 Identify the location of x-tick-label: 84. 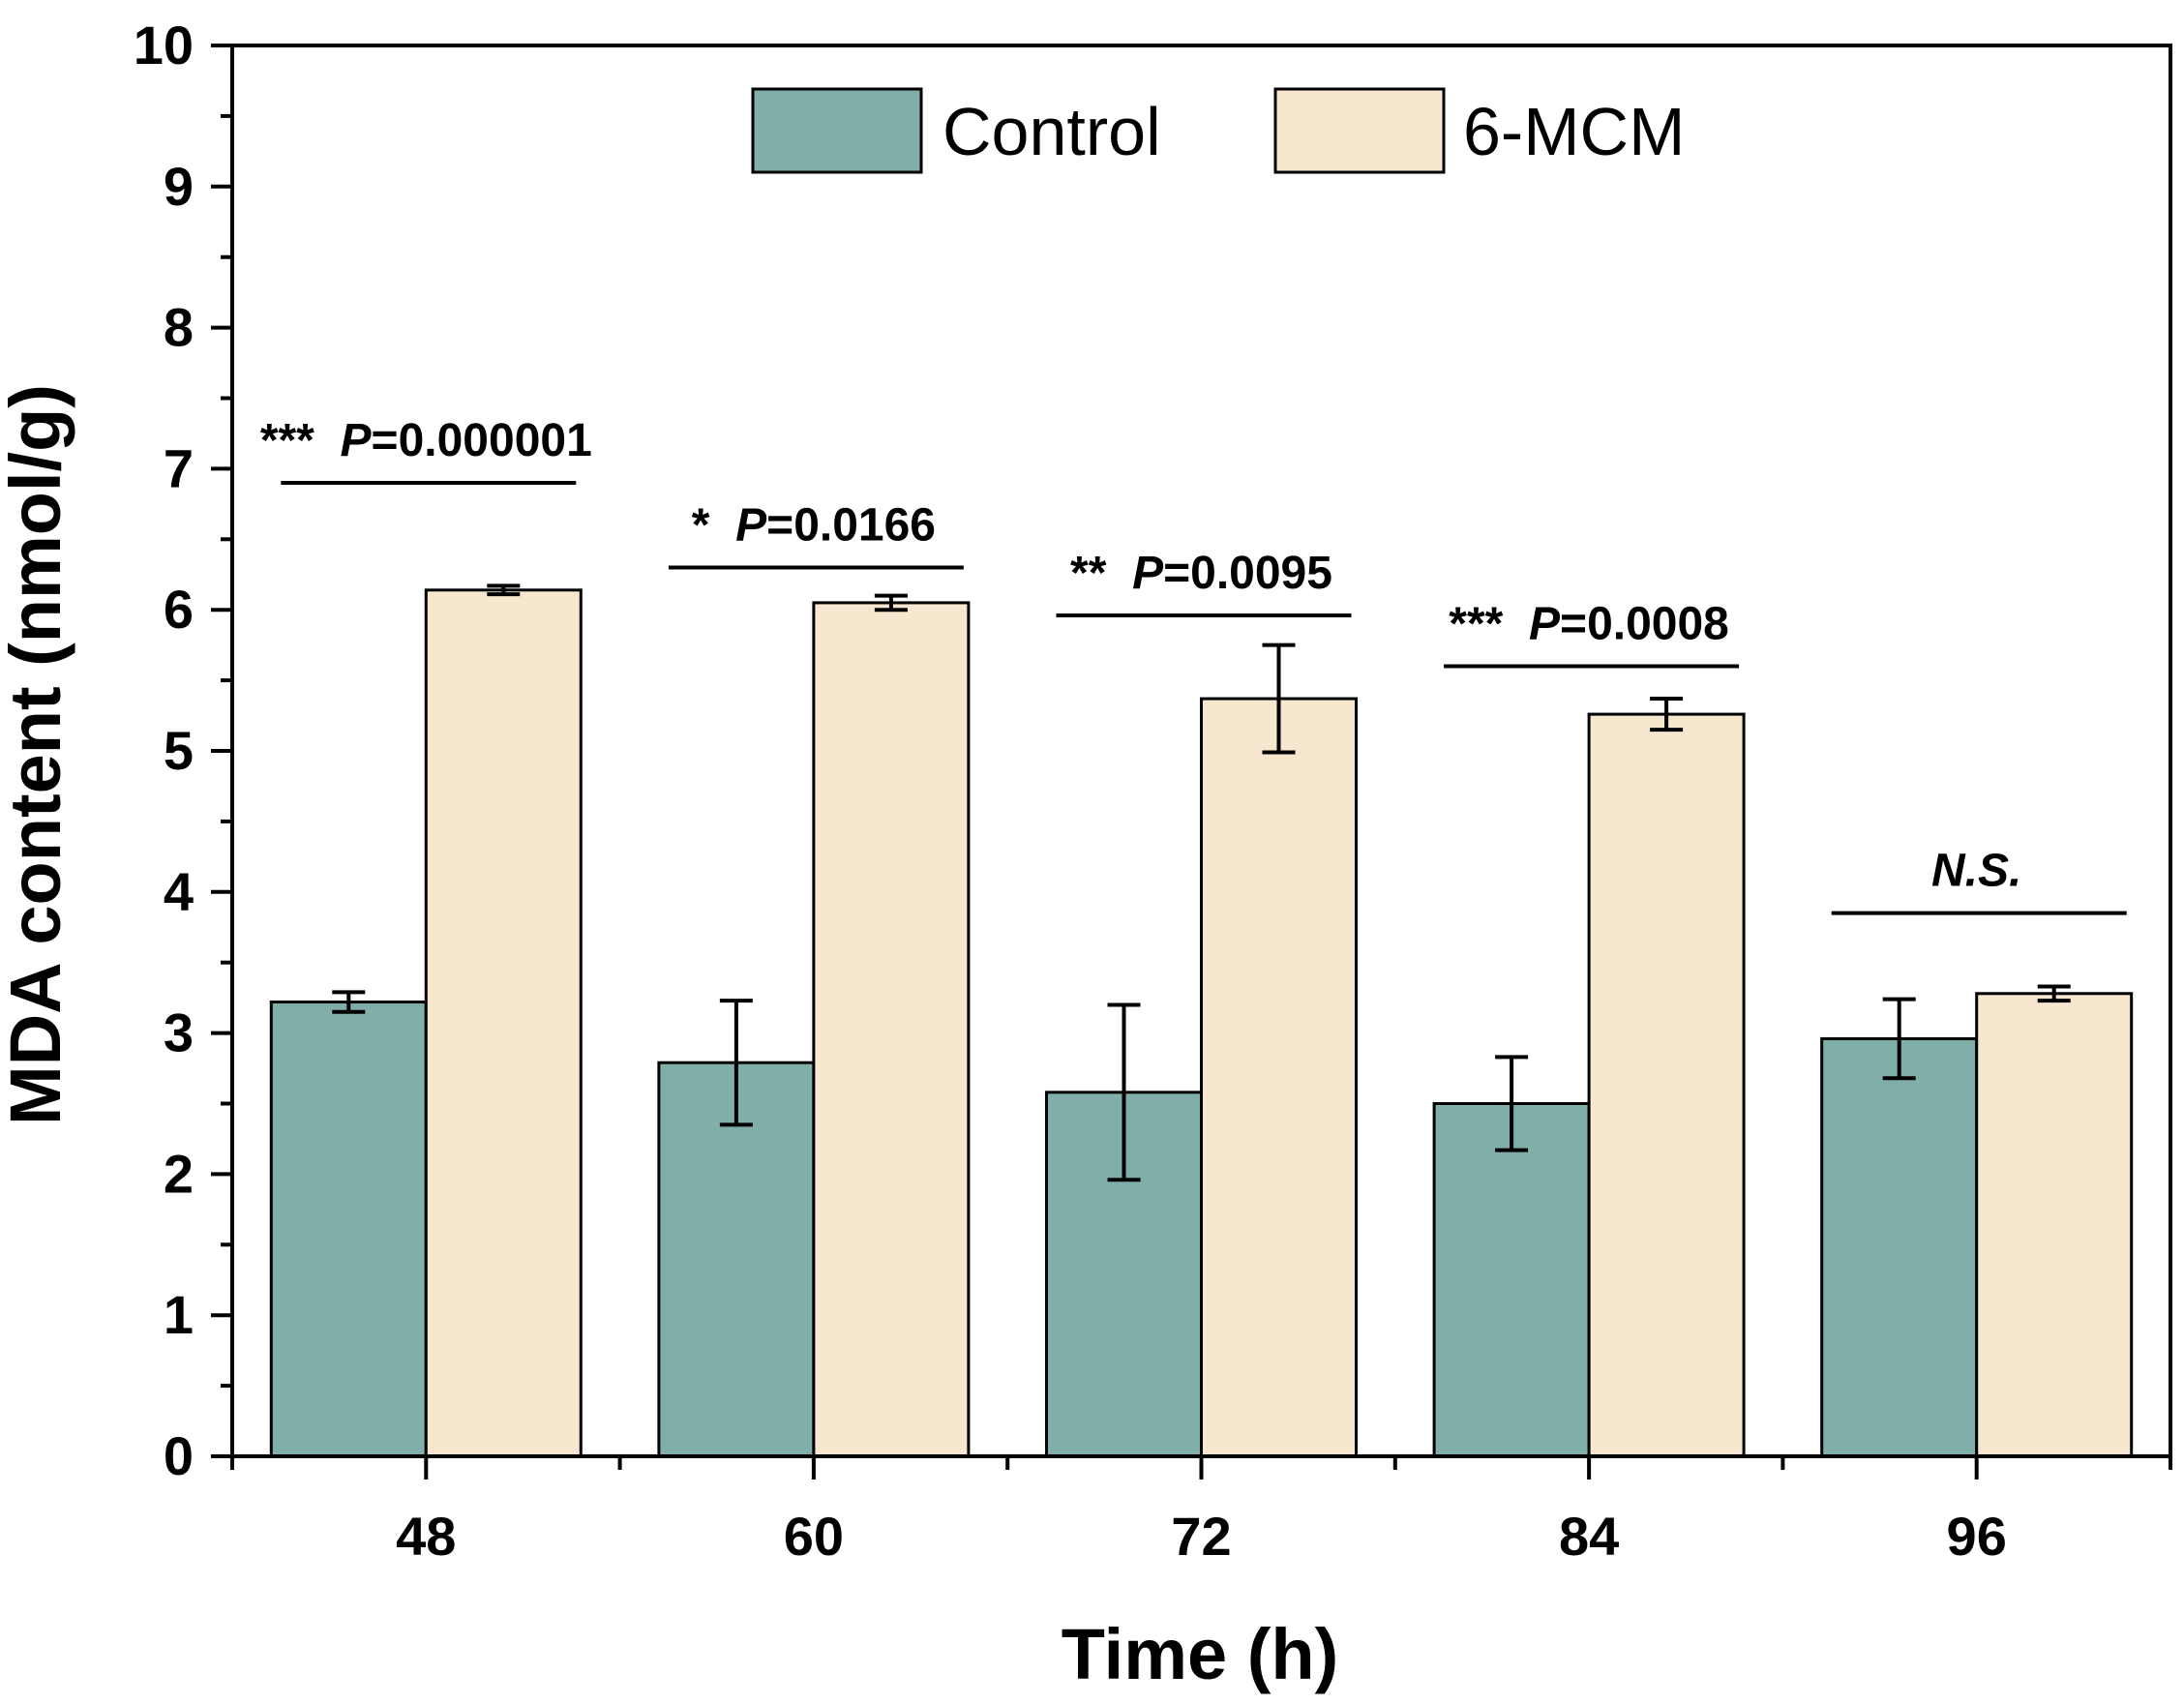
(1589, 1536).